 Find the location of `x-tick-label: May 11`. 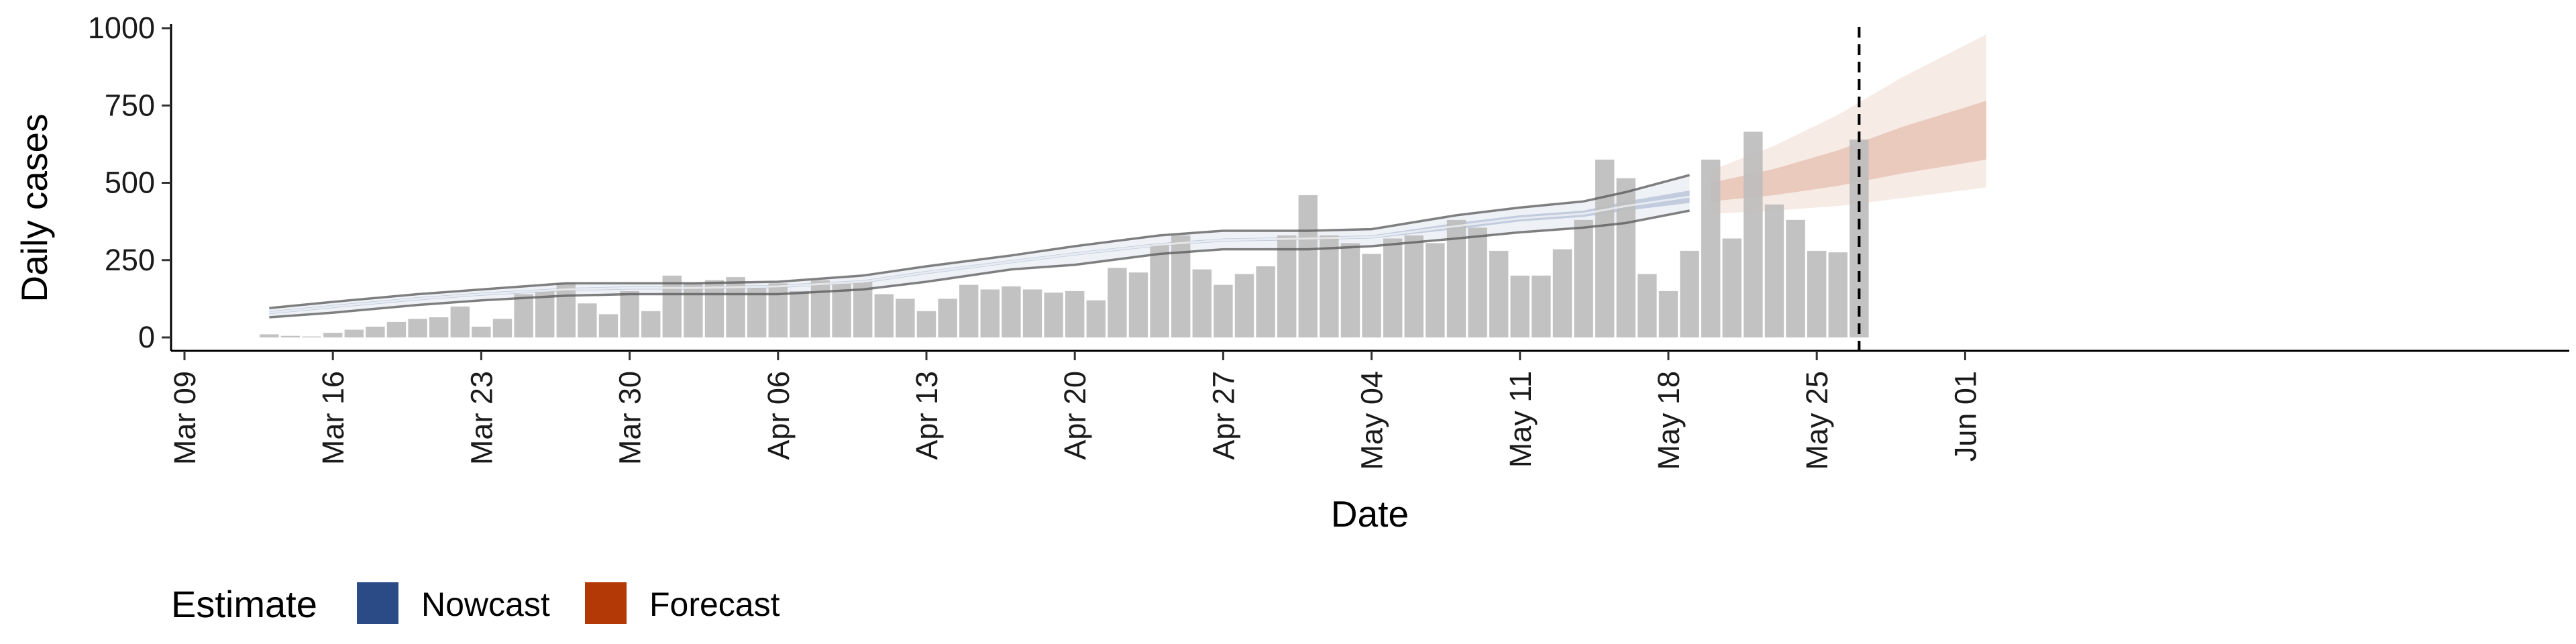

x-tick-label: May 11 is located at coordinates (1520, 419).